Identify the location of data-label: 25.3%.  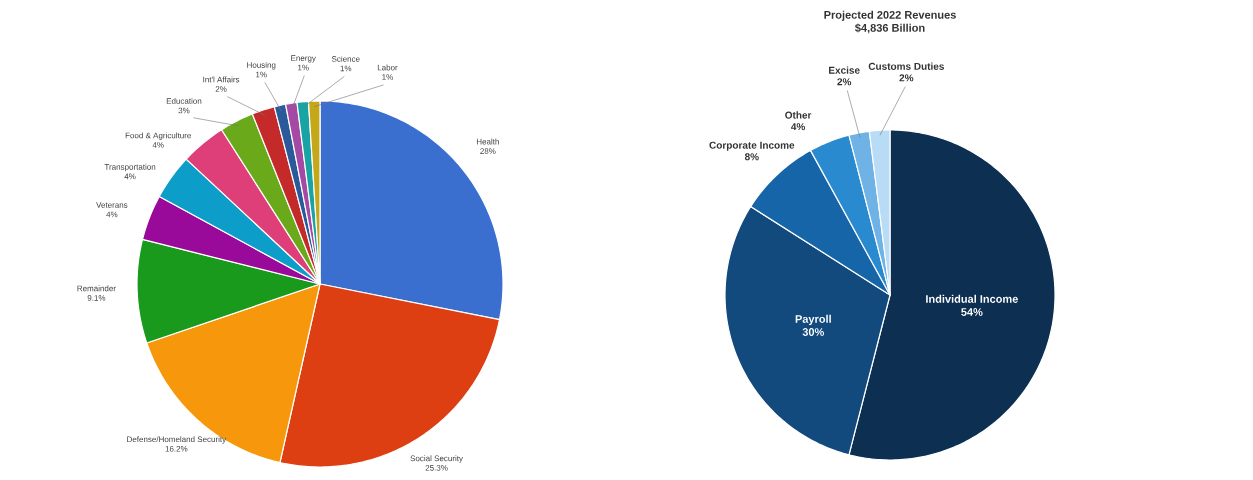
(436, 468).